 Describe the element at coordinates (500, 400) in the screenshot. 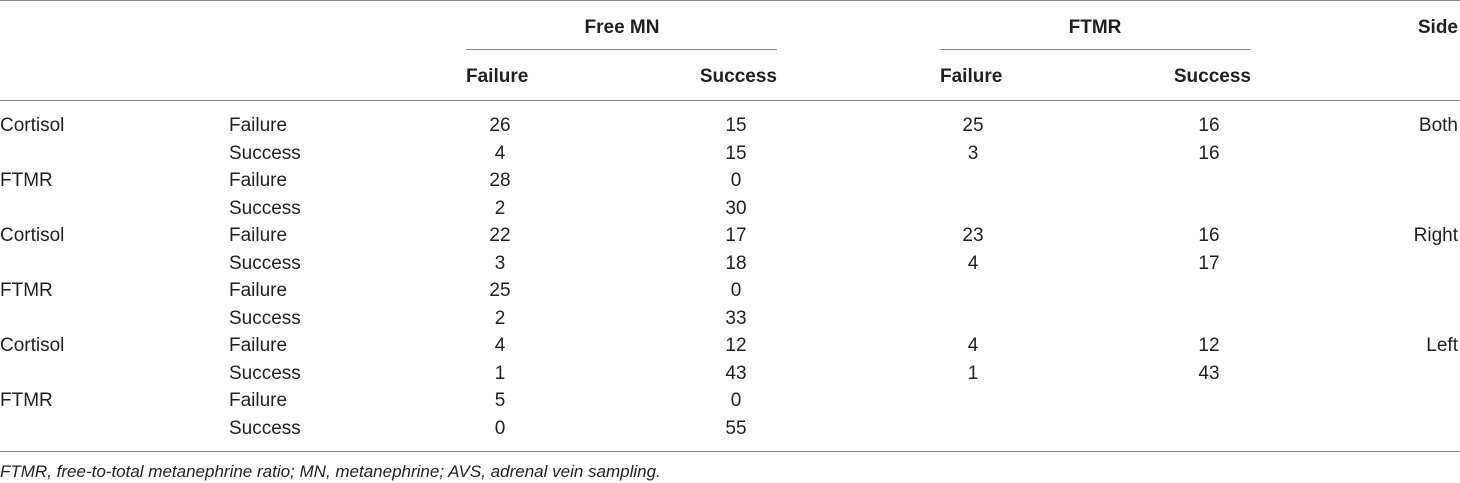

I see `cell-mn-f: 5` at that location.